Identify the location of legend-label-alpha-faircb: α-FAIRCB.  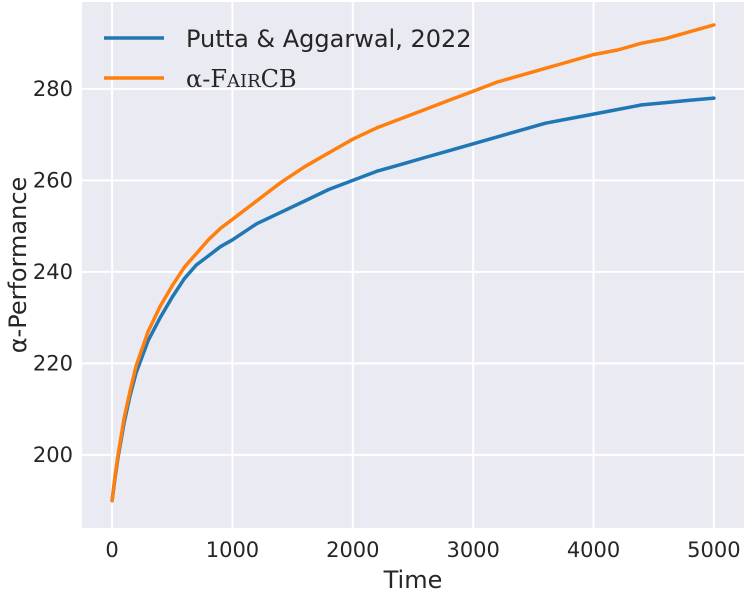
(241, 79).